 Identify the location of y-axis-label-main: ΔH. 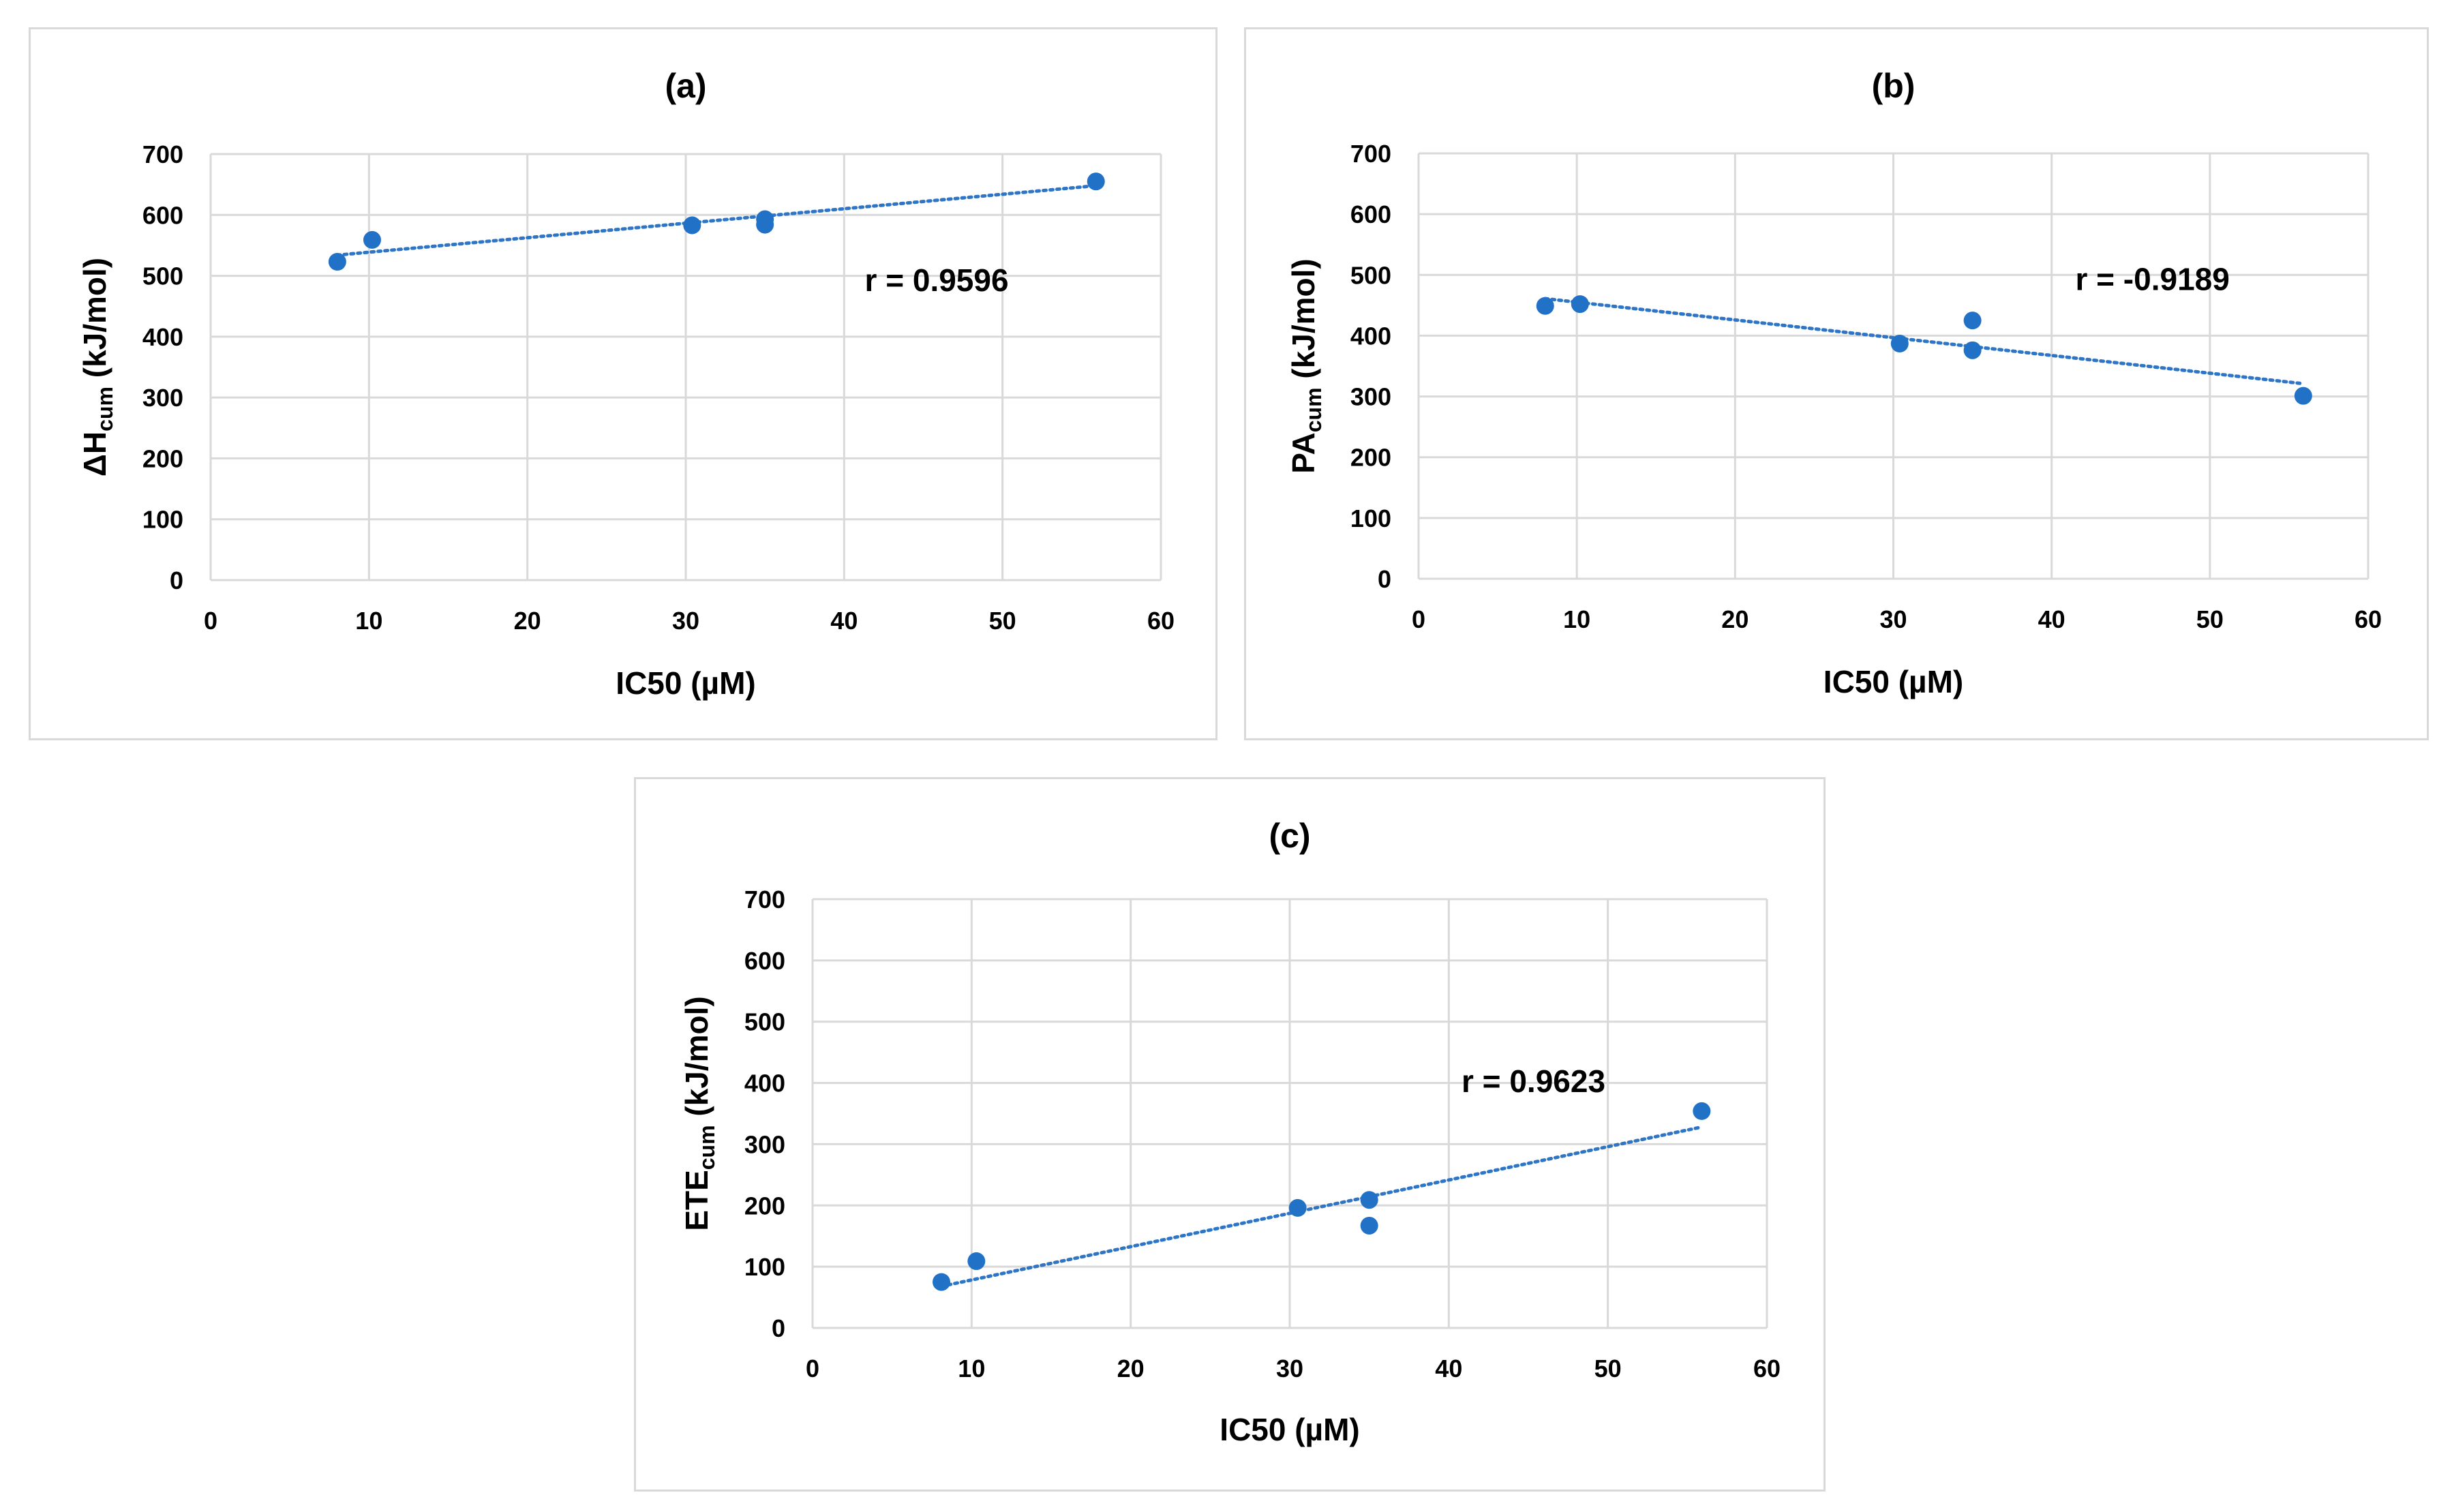
(94, 454).